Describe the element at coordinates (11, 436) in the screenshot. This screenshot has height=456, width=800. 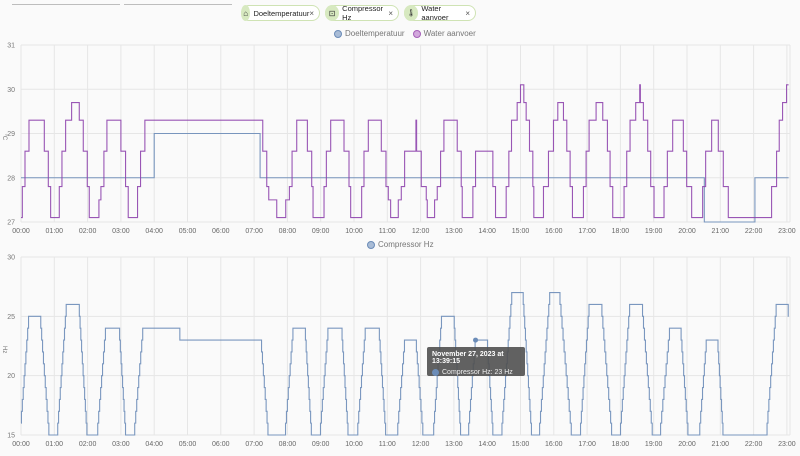
I see `y-tick-label: 15` at that location.